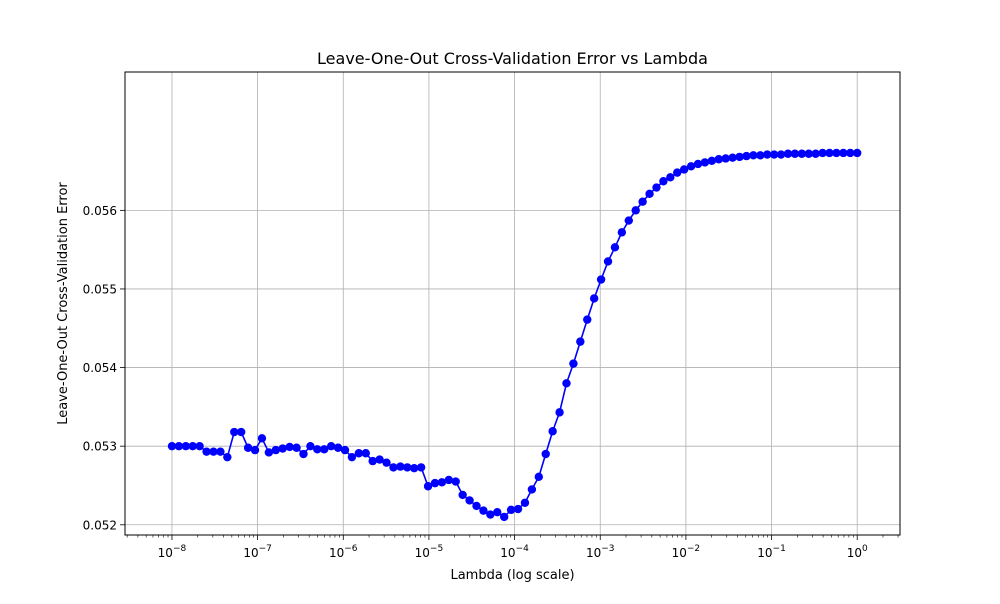 This screenshot has height=604, width=1000. What do you see at coordinates (100, 211) in the screenshot?
I see `y-tick-label: 0.056` at bounding box center [100, 211].